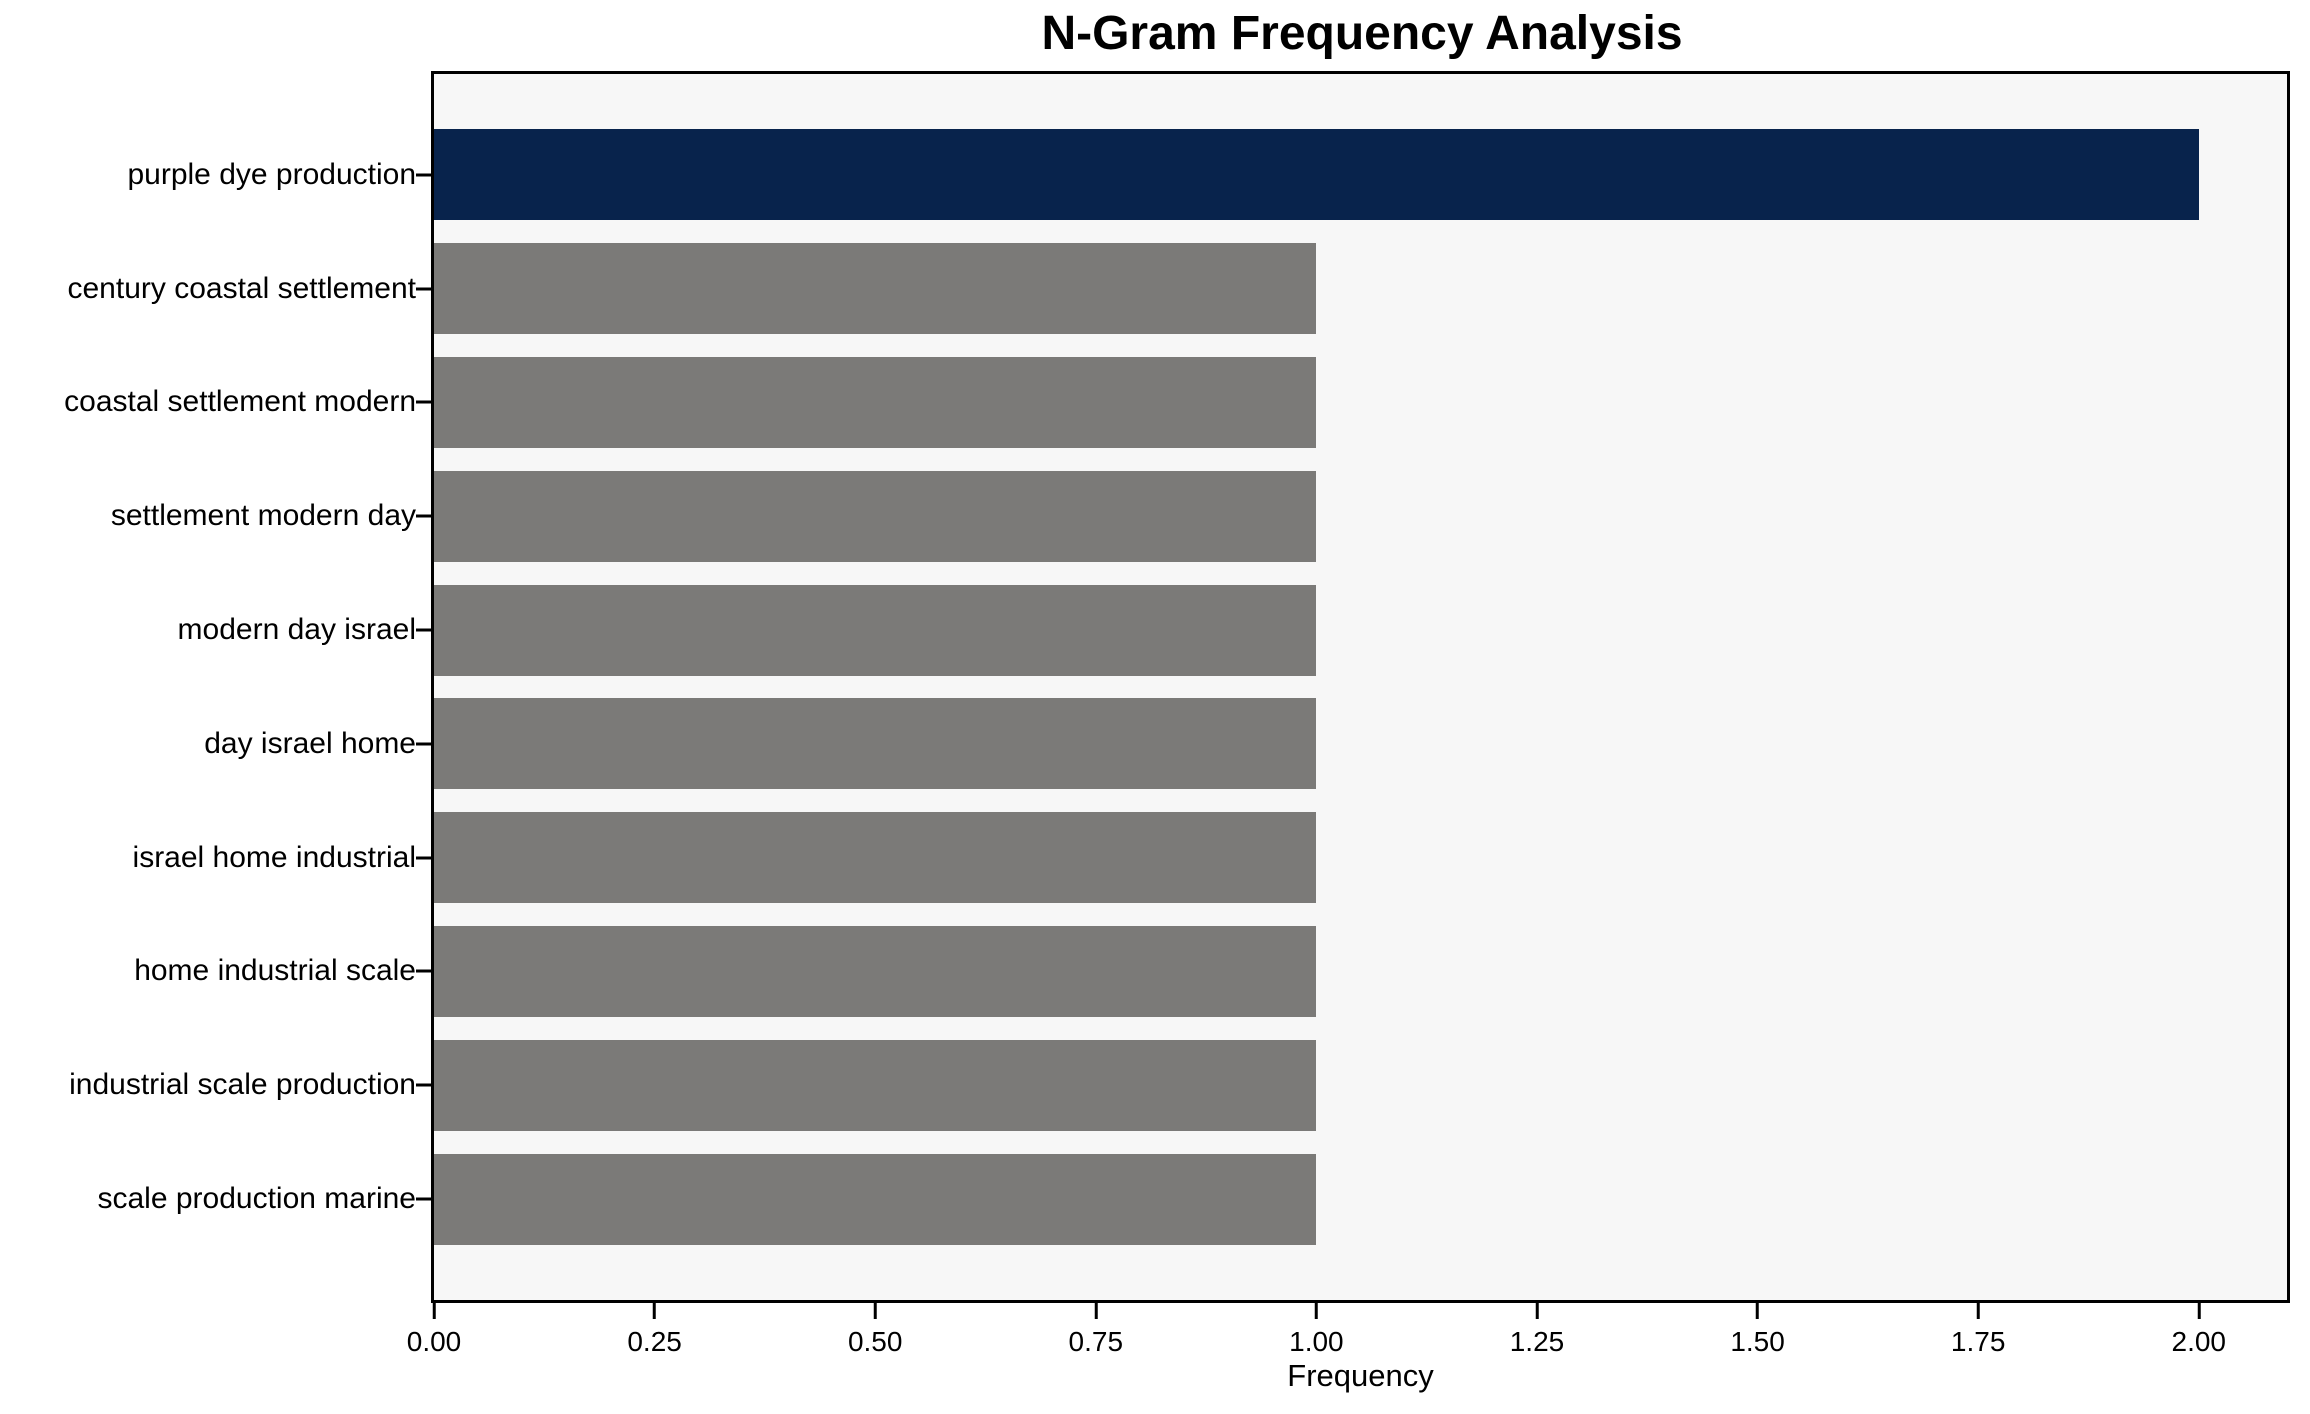  I want to click on y-tick-label: settlement modern day, so click(263, 516).